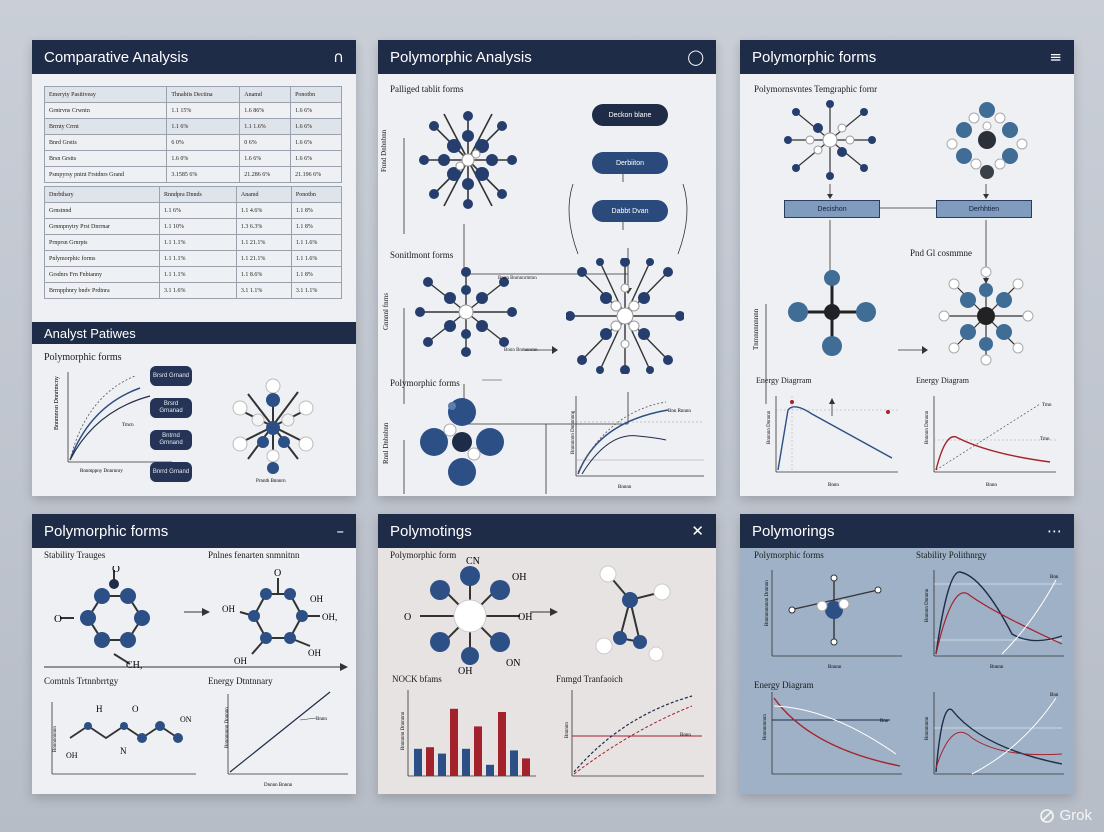 This screenshot has height=832, width=1104. I want to click on side-label: Rnnl Dnbnbnn, so click(386, 443).